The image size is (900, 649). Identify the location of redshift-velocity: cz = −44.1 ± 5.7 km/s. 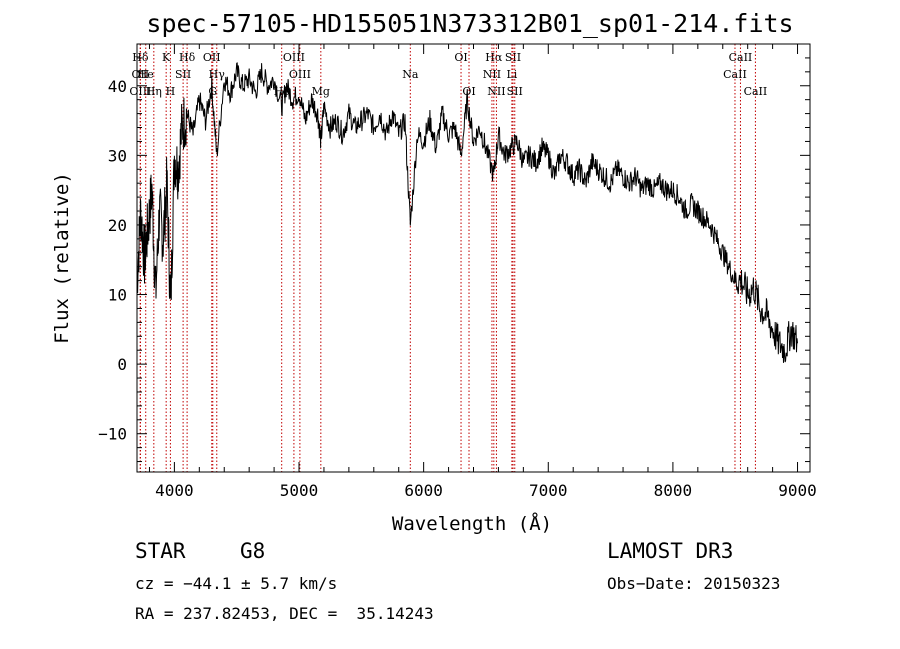
(236, 583).